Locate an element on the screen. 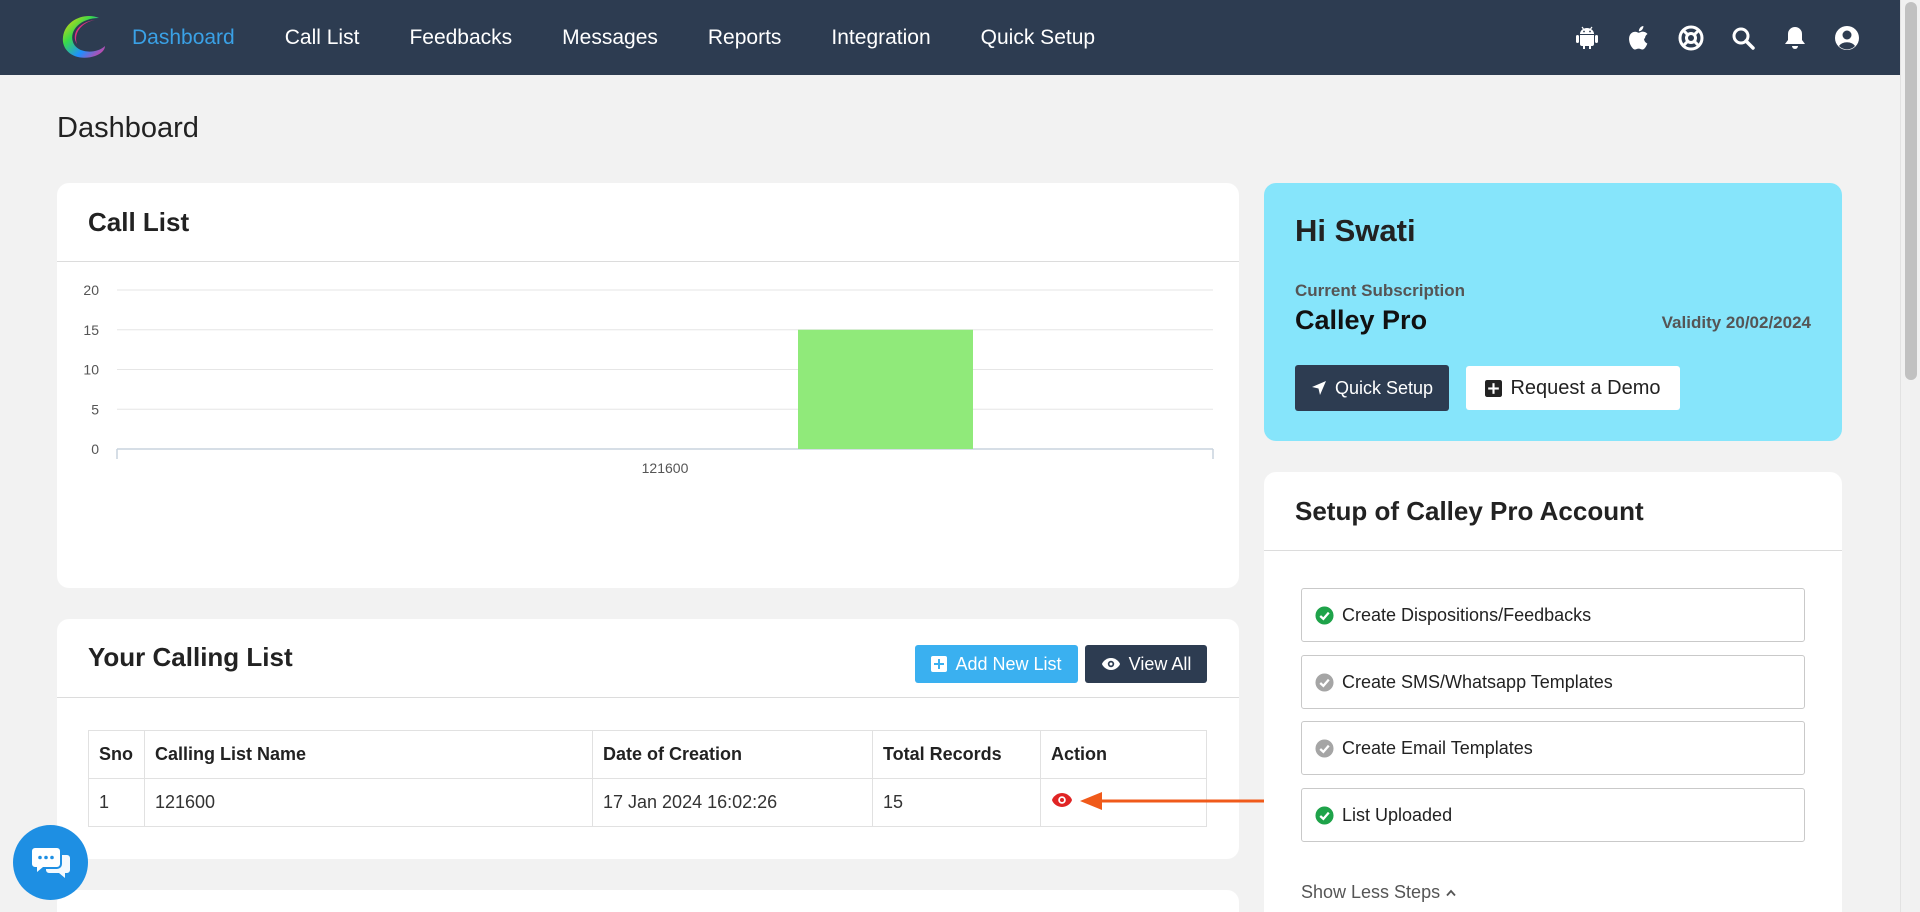  y-tick-label: 0 is located at coordinates (95, 449).